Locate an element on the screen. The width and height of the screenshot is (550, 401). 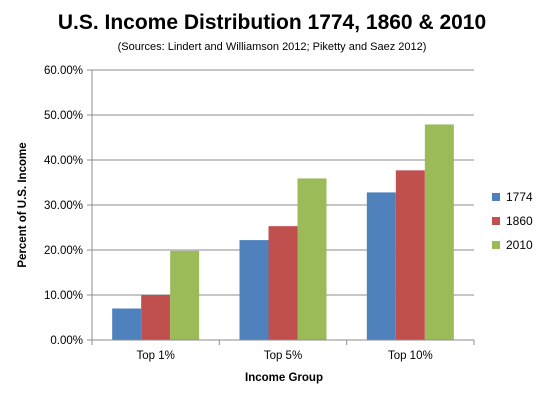
y-tick-label: 10.00% is located at coordinates (63, 296).